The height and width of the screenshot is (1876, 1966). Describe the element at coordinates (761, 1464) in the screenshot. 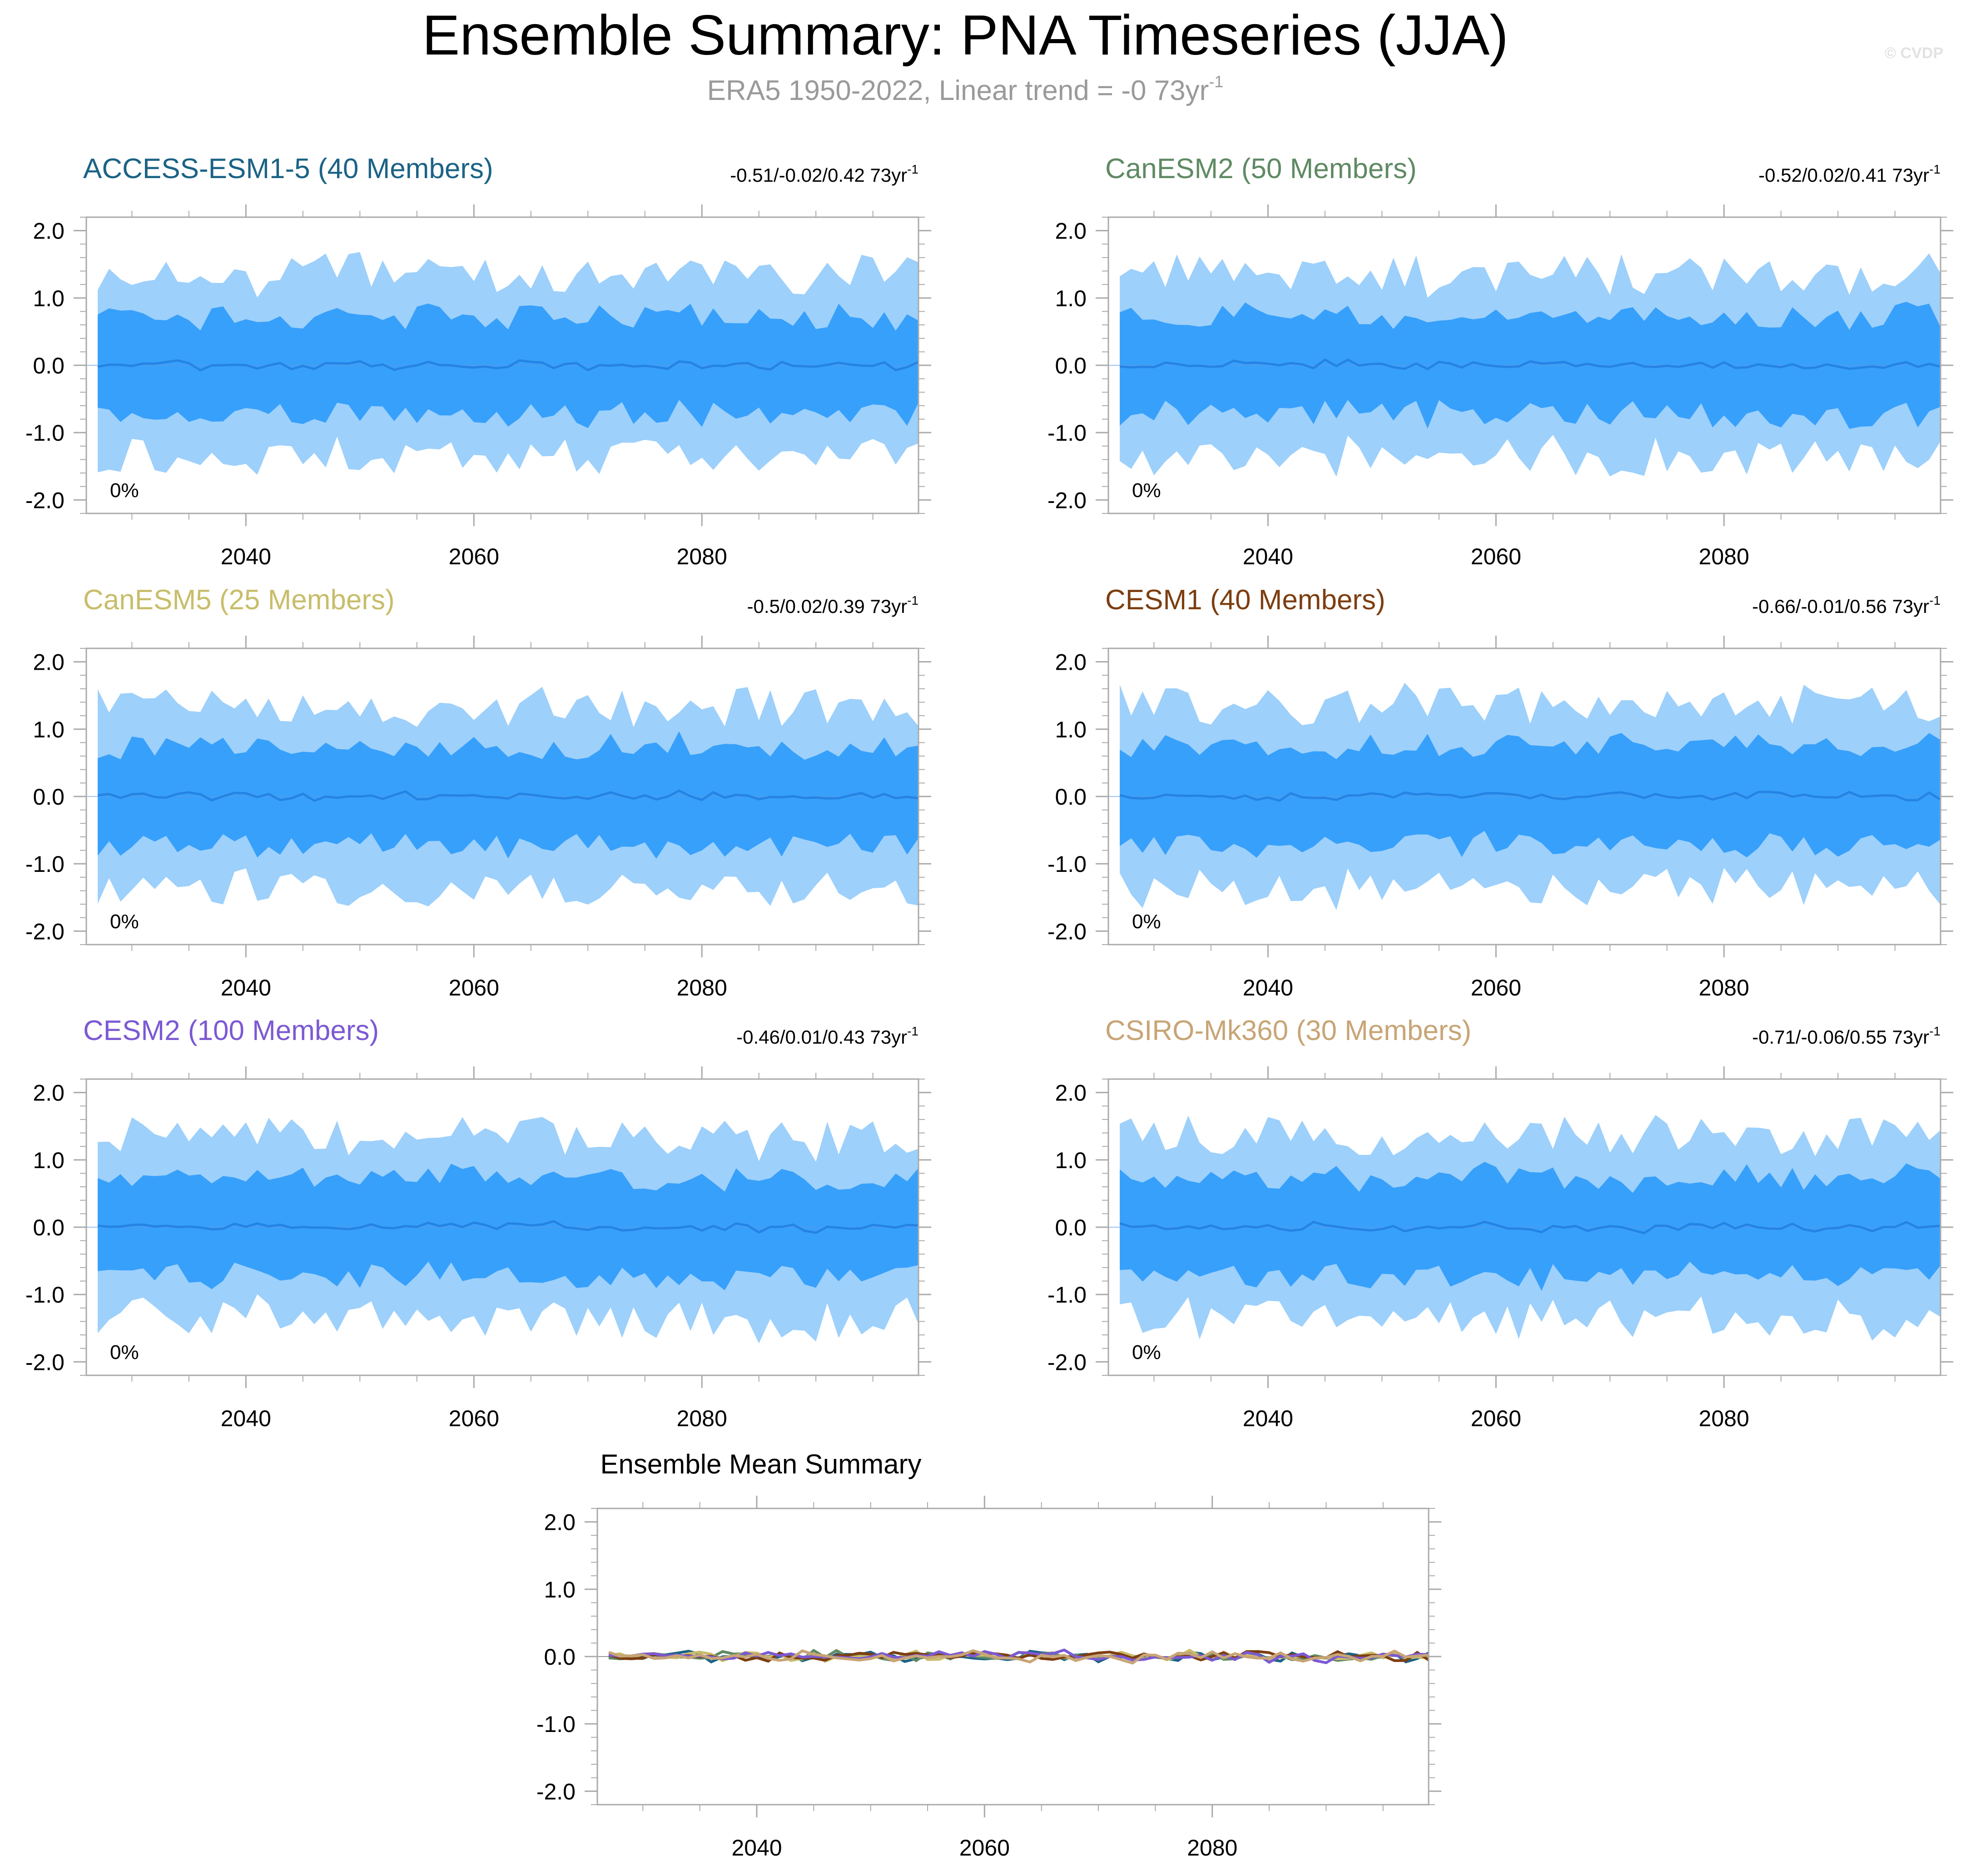

I see `panel-title: Ensemble Mean Summary` at that location.